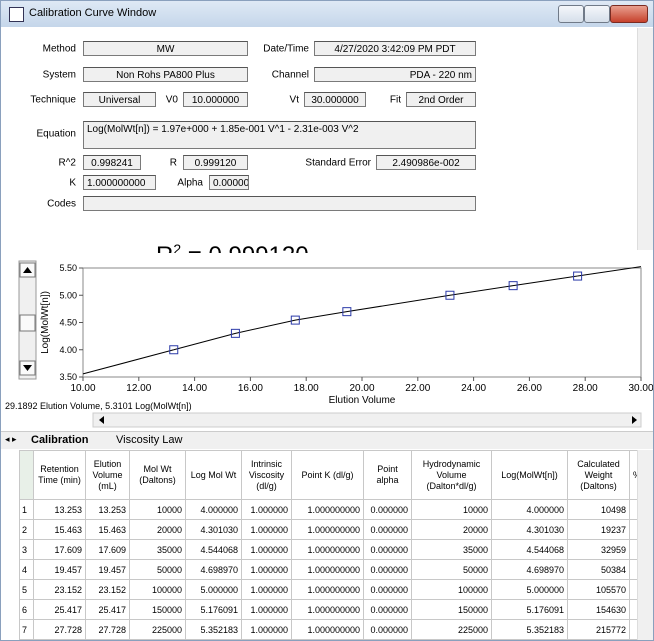 The image size is (654, 641). I want to click on tab: Viscosity Law, so click(149, 440).